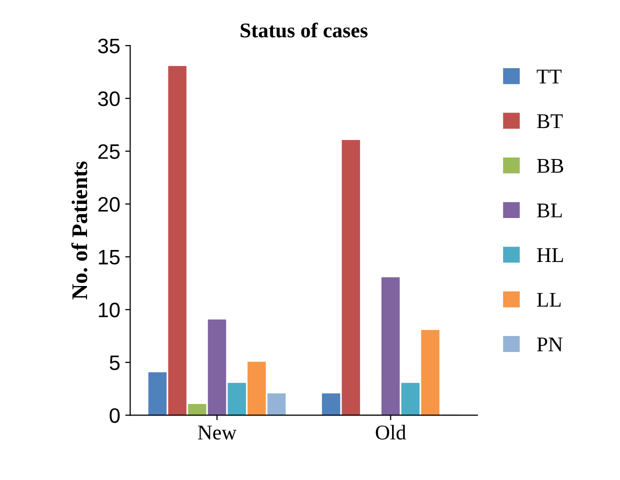 This screenshot has width=620, height=480. I want to click on legend-label: PN, so click(550, 345).